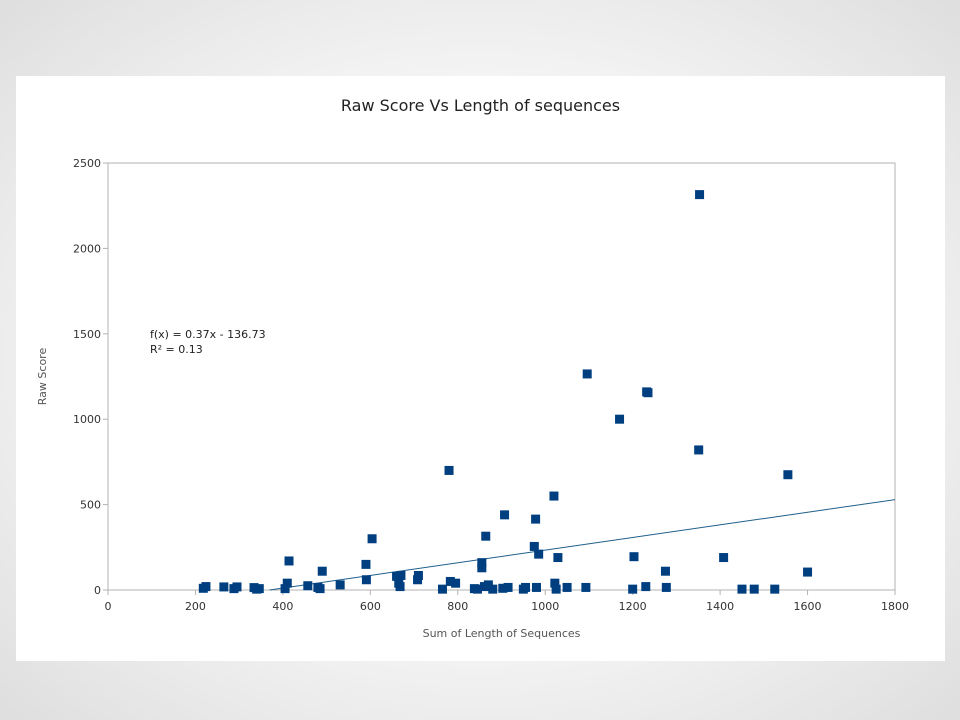 This screenshot has width=960, height=720. What do you see at coordinates (87, 163) in the screenshot?
I see `y-tick-label: 2500` at bounding box center [87, 163].